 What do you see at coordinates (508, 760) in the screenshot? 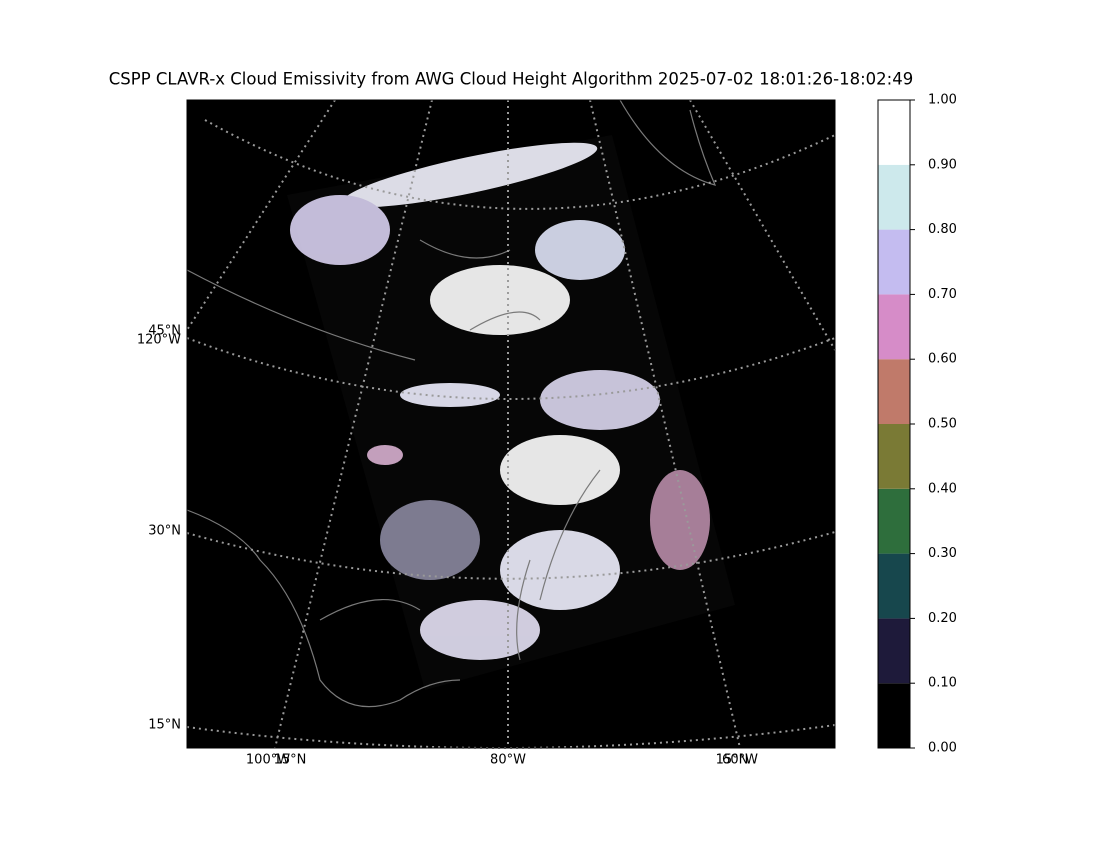
I see `lon-label: 80°W` at bounding box center [508, 760].